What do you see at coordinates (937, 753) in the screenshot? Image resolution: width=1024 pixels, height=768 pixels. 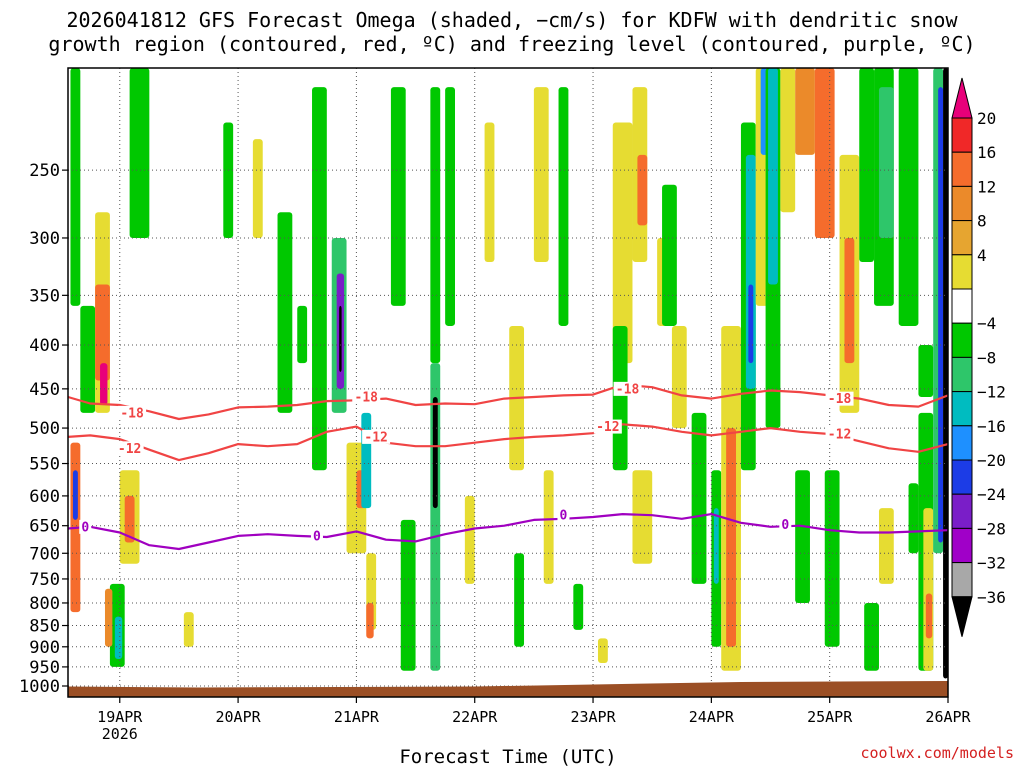 I see `source-credit: coolwx.com/models` at bounding box center [937, 753].